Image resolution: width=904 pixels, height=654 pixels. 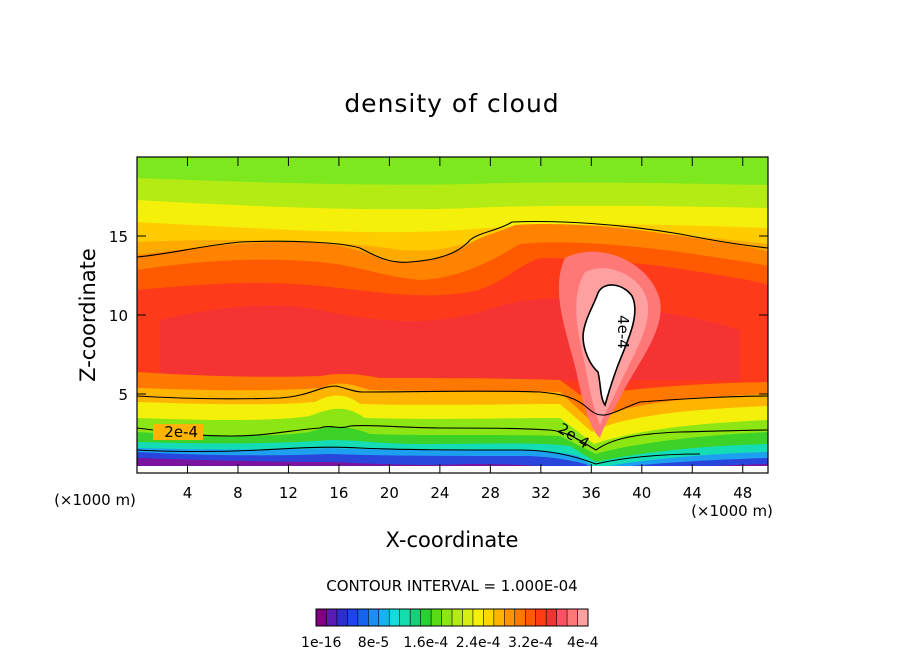 What do you see at coordinates (425, 643) in the screenshot?
I see `colorbar-tick-label-2: 1.6e-4` at bounding box center [425, 643].